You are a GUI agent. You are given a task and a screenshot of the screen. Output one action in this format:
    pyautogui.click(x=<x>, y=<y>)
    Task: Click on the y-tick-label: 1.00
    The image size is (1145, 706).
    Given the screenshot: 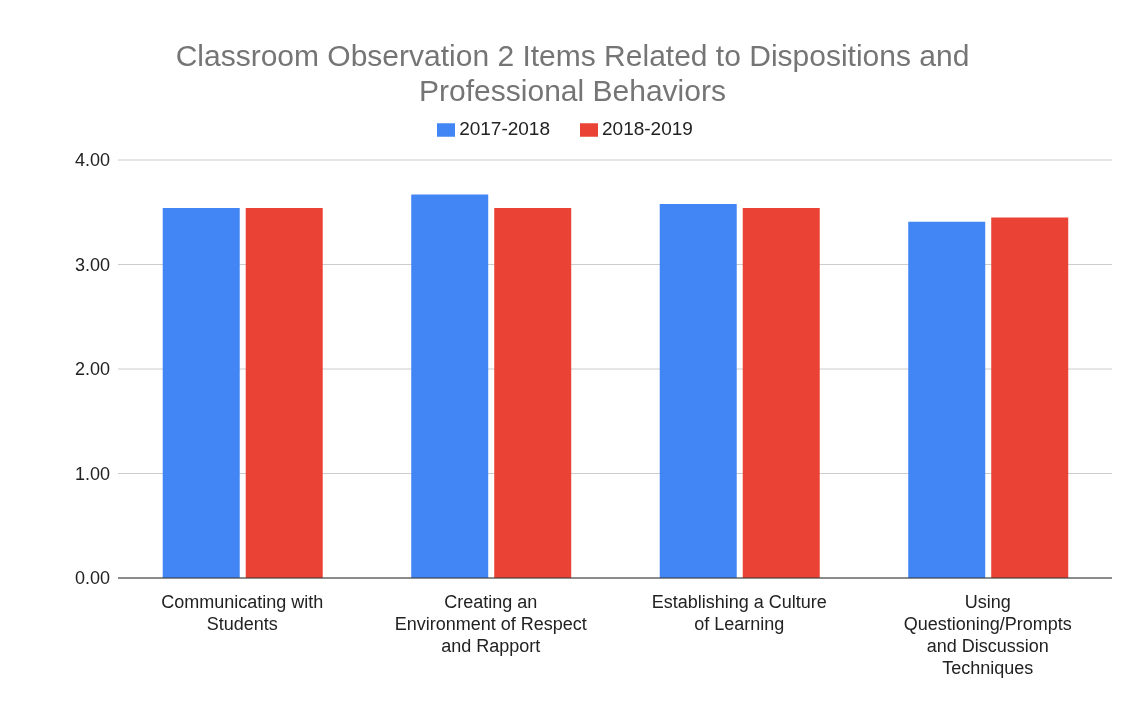 What is the action you would take?
    pyautogui.click(x=92, y=473)
    